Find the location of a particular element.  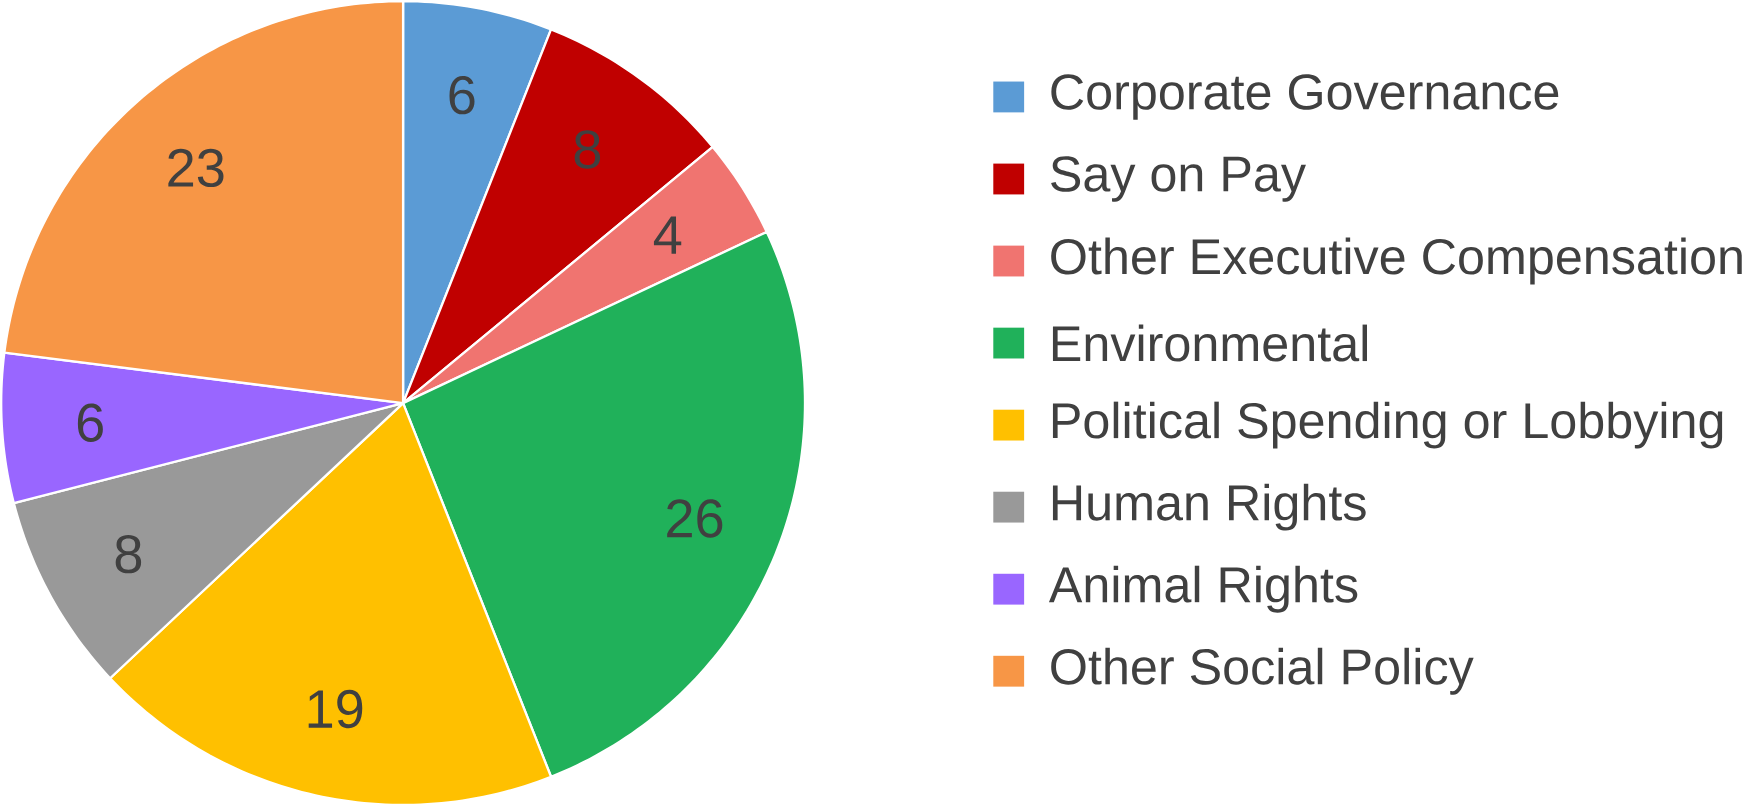

data-label: 23 is located at coordinates (196, 168).